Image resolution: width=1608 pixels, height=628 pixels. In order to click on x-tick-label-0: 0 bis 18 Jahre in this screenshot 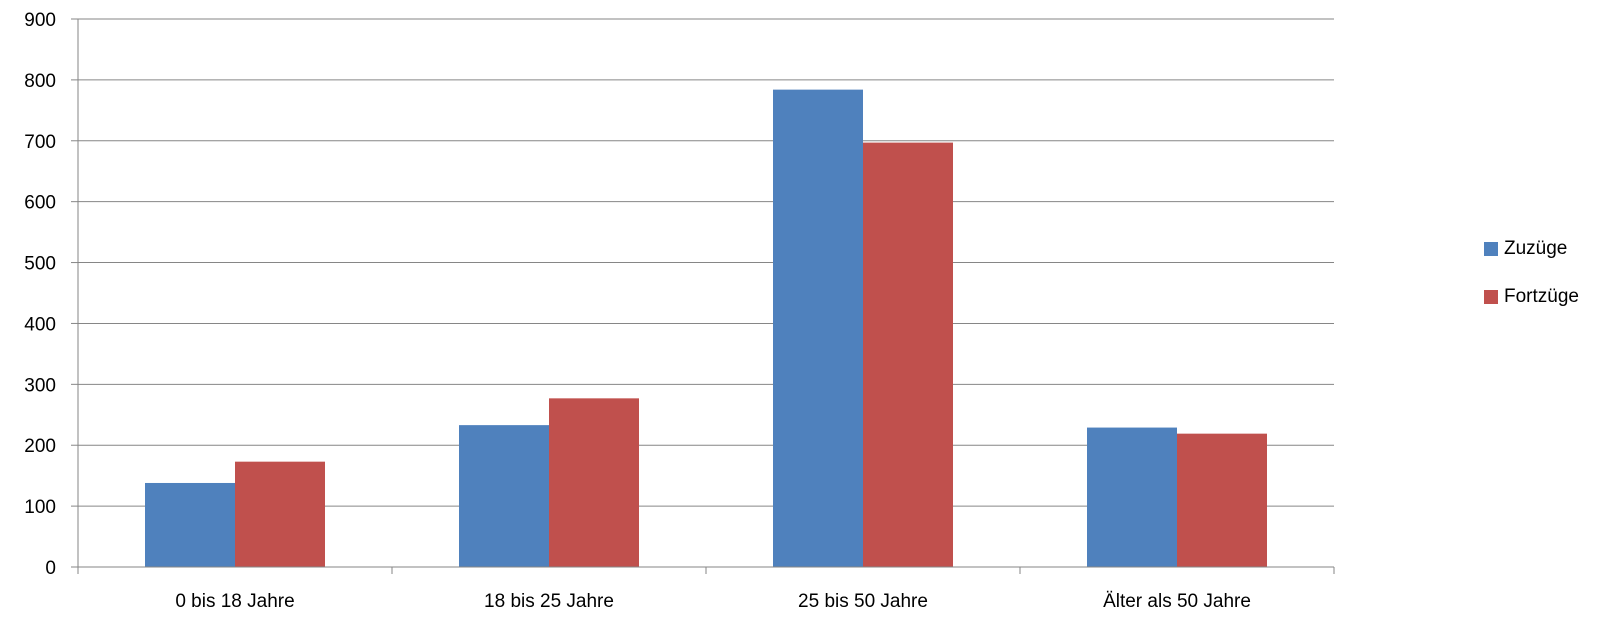, I will do `click(234, 601)`.